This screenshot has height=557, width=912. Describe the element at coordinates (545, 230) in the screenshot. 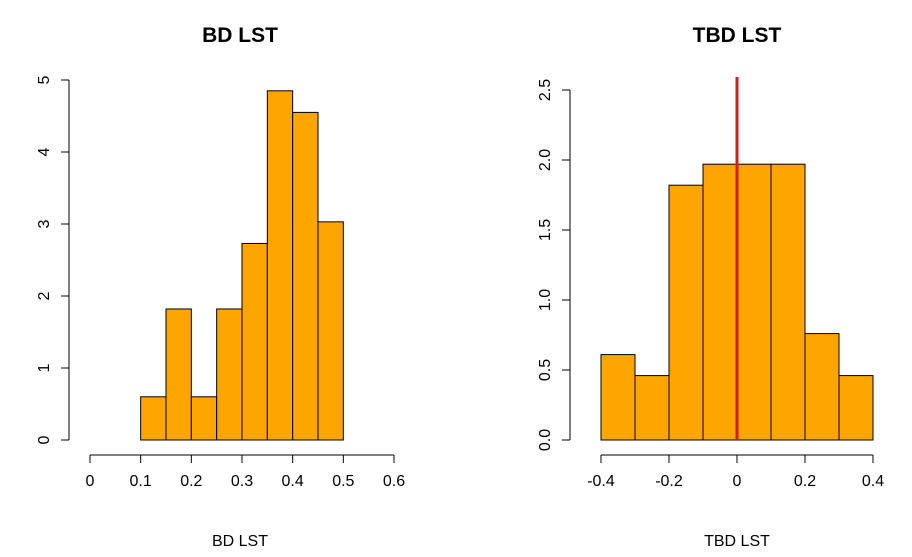

I see `y-tick-label: 1.5` at that location.